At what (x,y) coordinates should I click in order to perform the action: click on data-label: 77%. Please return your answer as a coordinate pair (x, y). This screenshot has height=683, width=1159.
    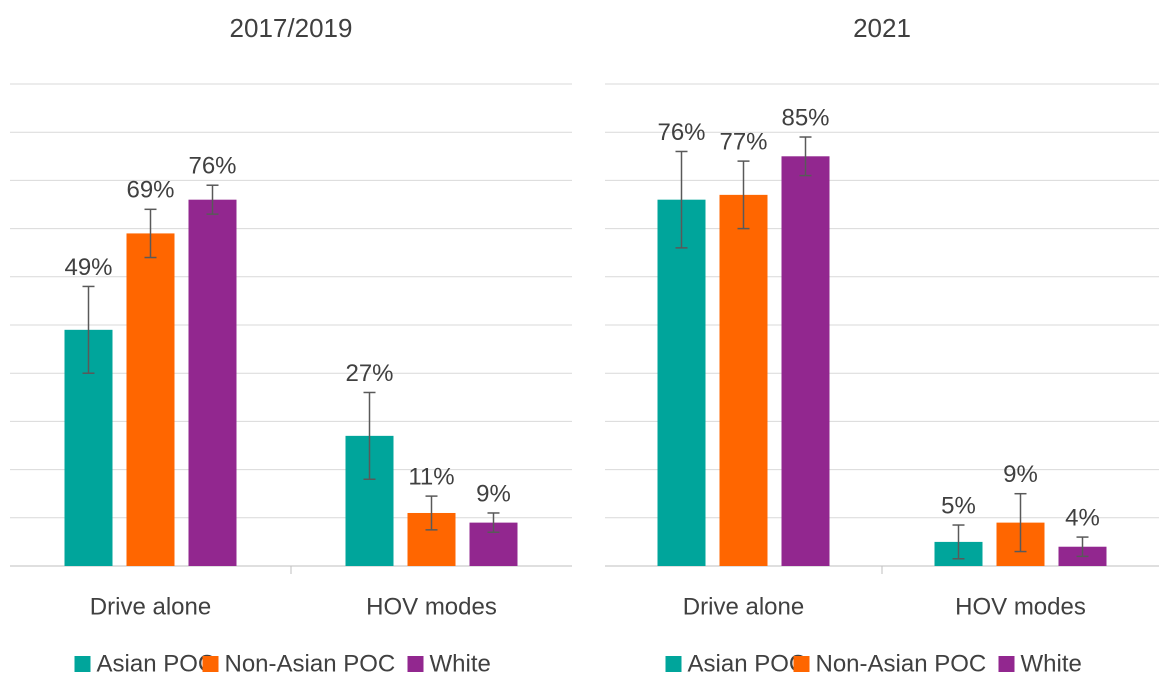
    Looking at the image, I should click on (743, 141).